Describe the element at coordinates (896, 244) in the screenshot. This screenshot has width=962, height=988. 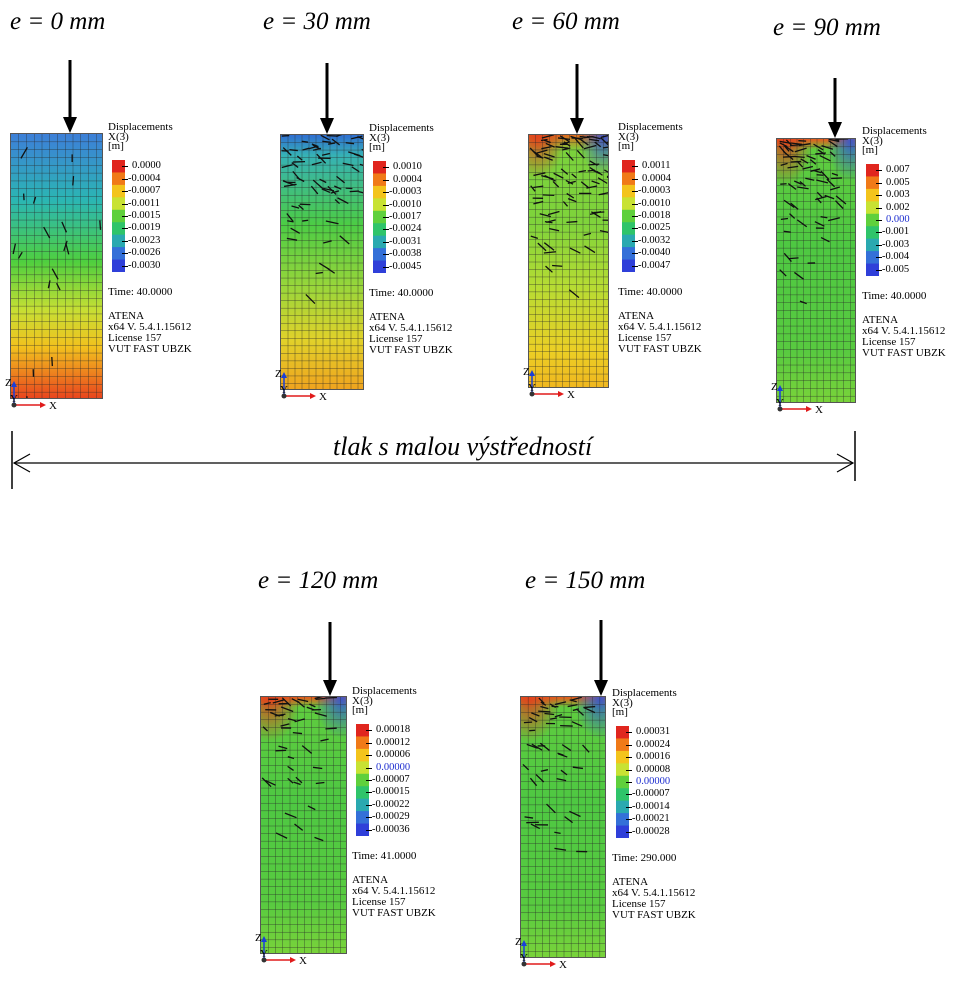
I see `colorbar-tick-label: -0.003` at that location.